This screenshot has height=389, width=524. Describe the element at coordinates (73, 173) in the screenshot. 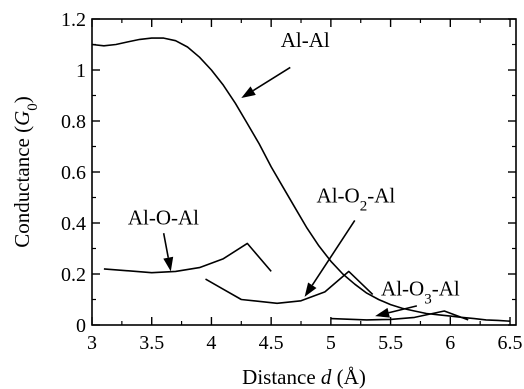

I see `y-tick-label: 0.6` at that location.